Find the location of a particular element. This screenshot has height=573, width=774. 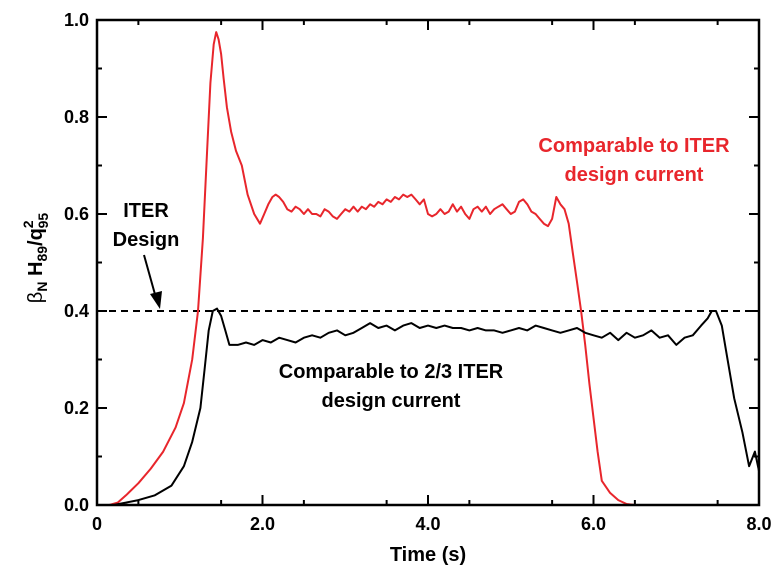

x-tick-label: 4.0 is located at coordinates (427, 524).